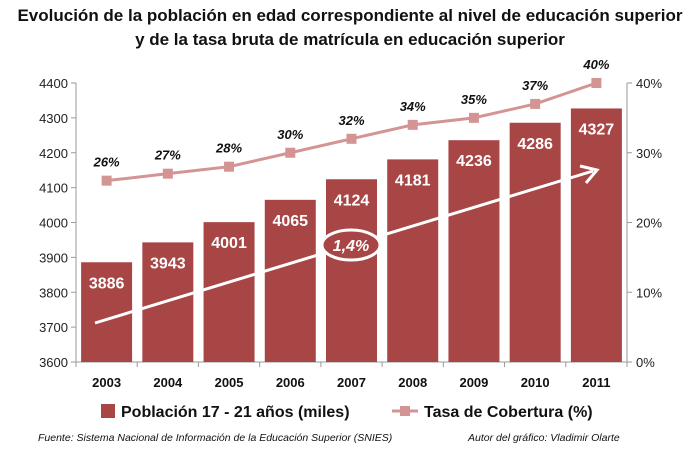 The height and width of the screenshot is (453, 700). What do you see at coordinates (352, 200) in the screenshot?
I see `bar-data-label: 4124` at bounding box center [352, 200].